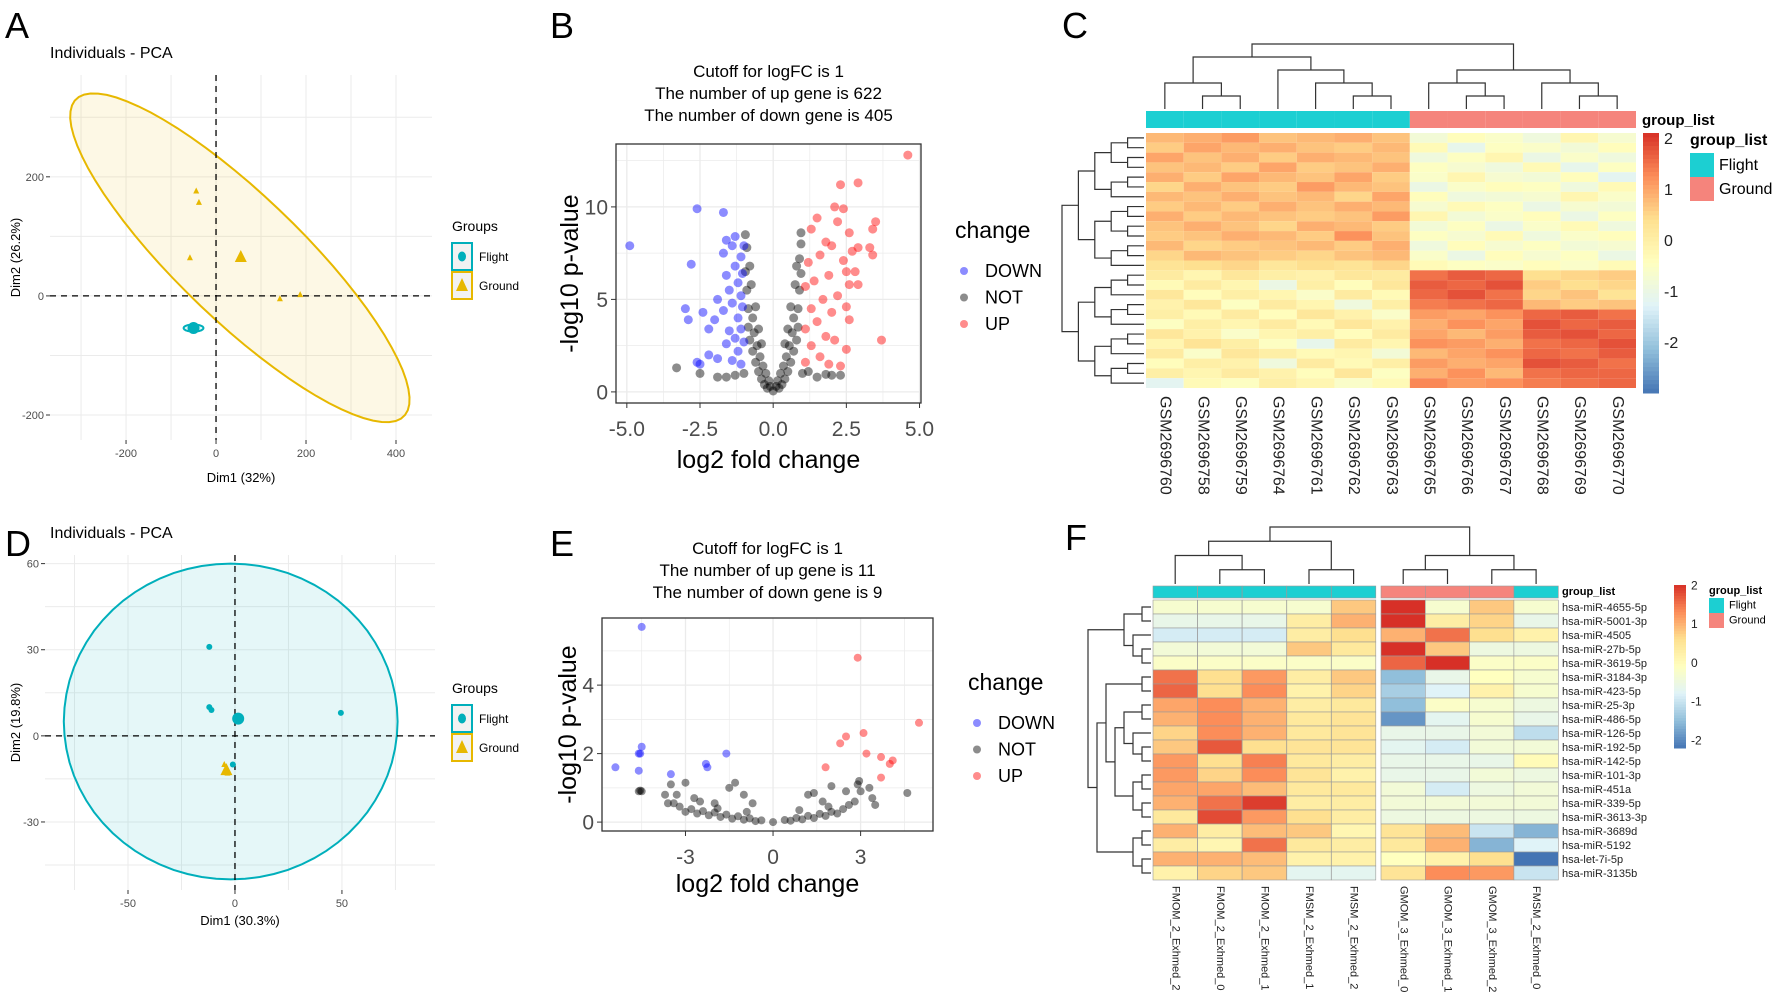 This screenshot has width=1772, height=992. What do you see at coordinates (1702, 165) in the screenshot?
I see `legend-swatch-flight` at bounding box center [1702, 165].